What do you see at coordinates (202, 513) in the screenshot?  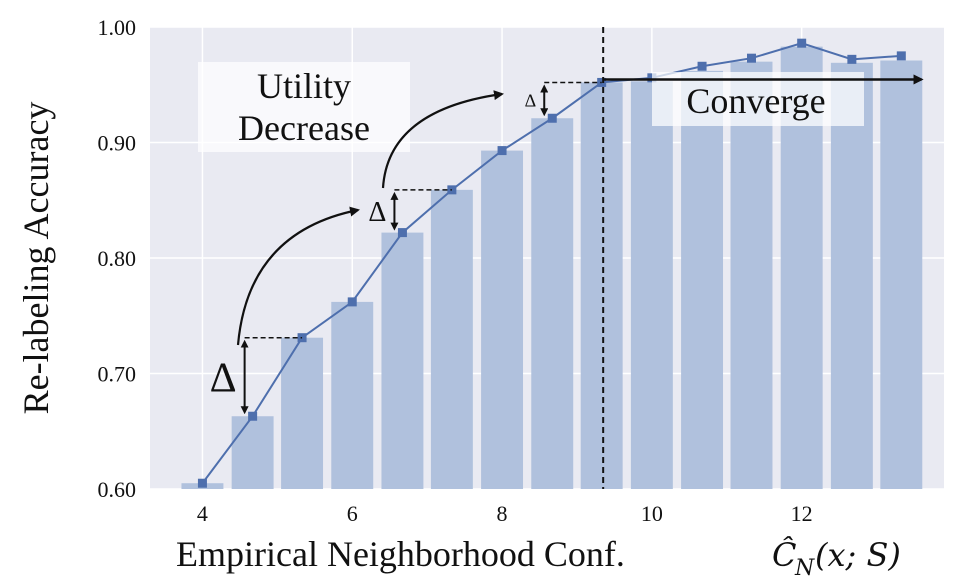 I see `x-tick-label: 4` at bounding box center [202, 513].